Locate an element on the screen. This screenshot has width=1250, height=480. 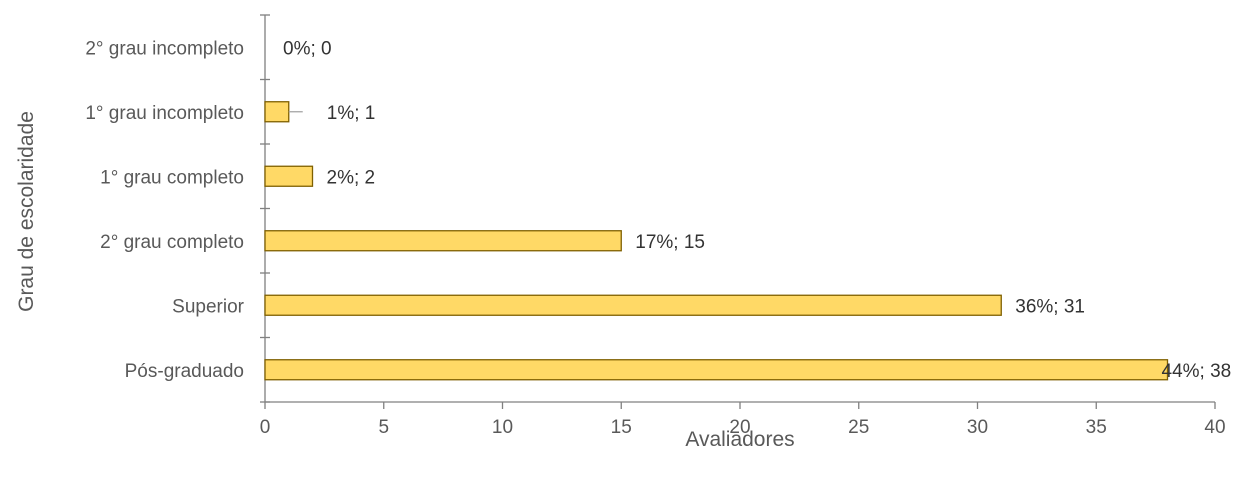
category-label: 1° grau incompleto is located at coordinates (164, 113).